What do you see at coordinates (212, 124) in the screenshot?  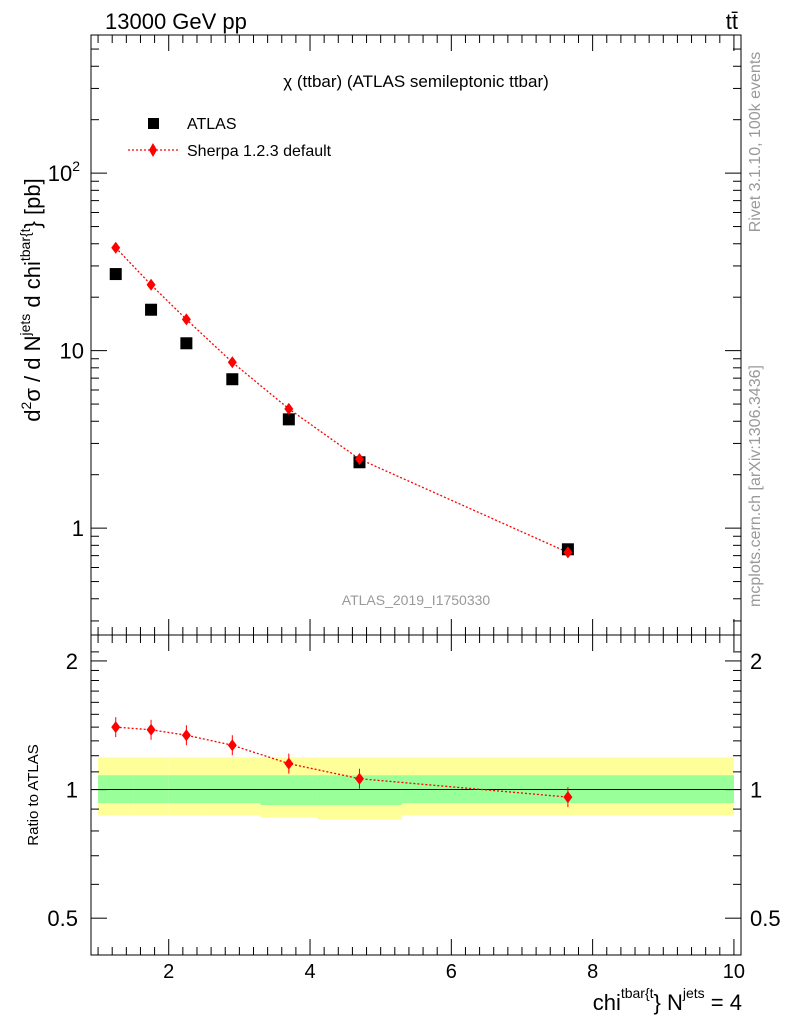 I see `legend-label-data: ATLAS` at bounding box center [212, 124].